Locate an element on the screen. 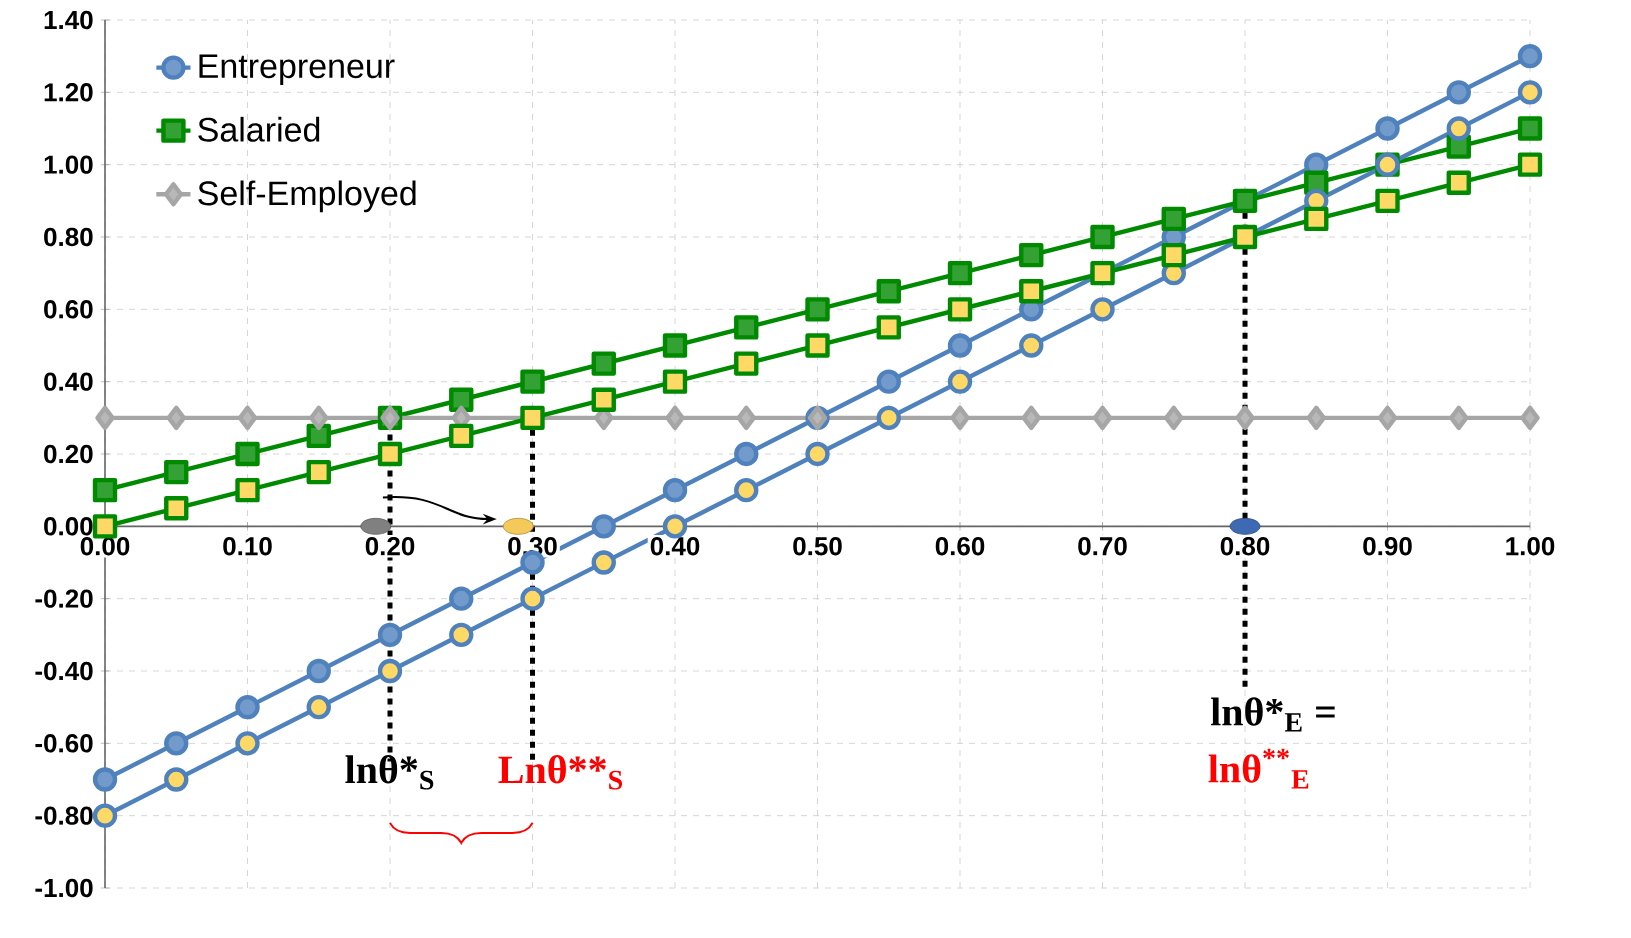 Image resolution: width=1631 pixels, height=938 pixels. x-tick-label: 0.80 is located at coordinates (1245, 546).